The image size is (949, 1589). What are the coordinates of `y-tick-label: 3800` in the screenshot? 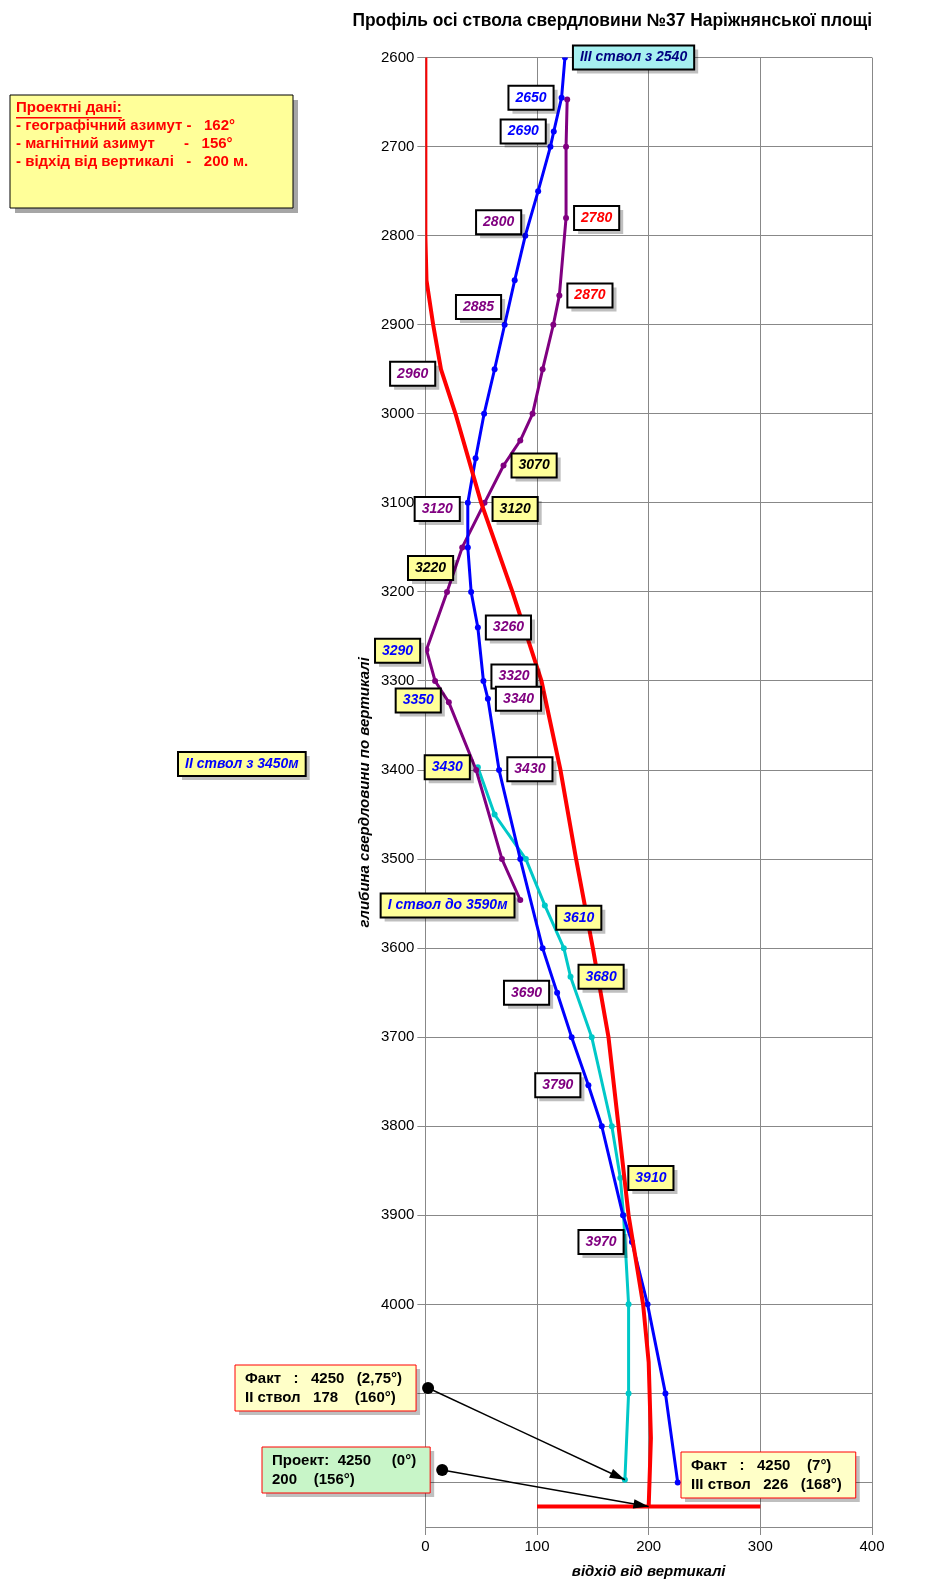 It's located at (397, 1125).